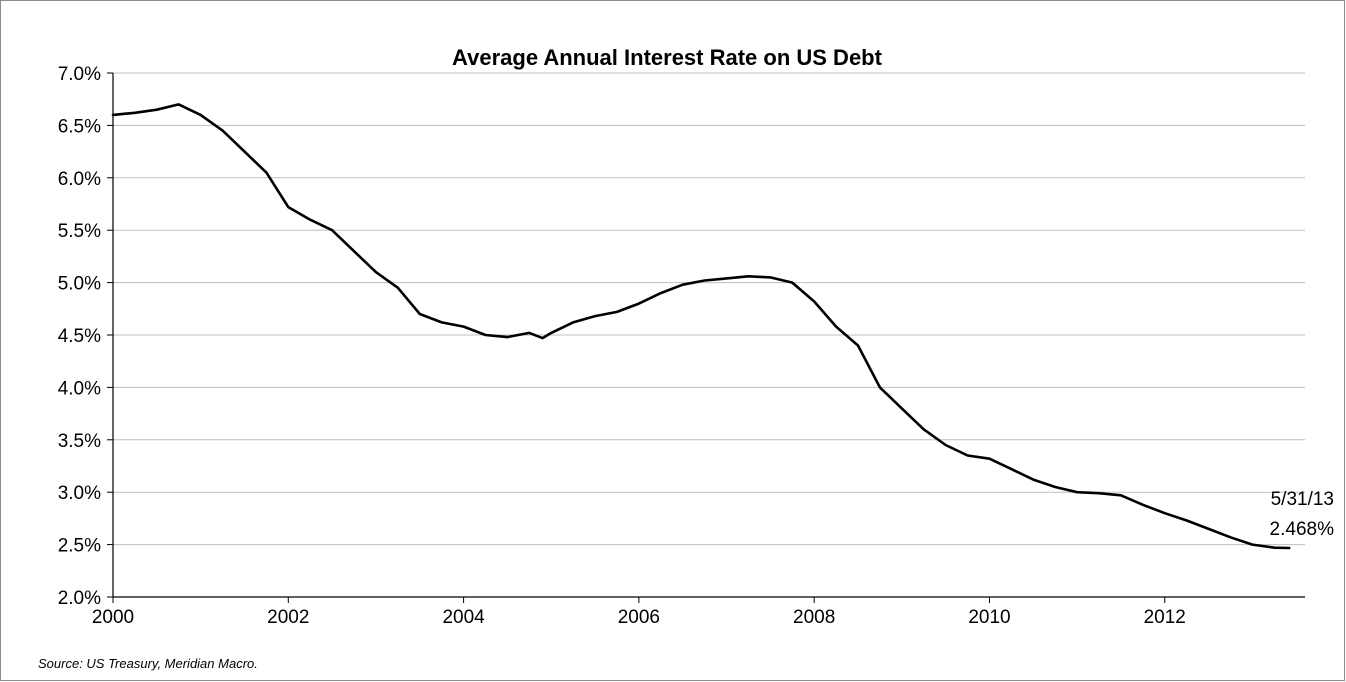 The height and width of the screenshot is (682, 1346). I want to click on y-tick-label-5: 4.5%, so click(79, 336).